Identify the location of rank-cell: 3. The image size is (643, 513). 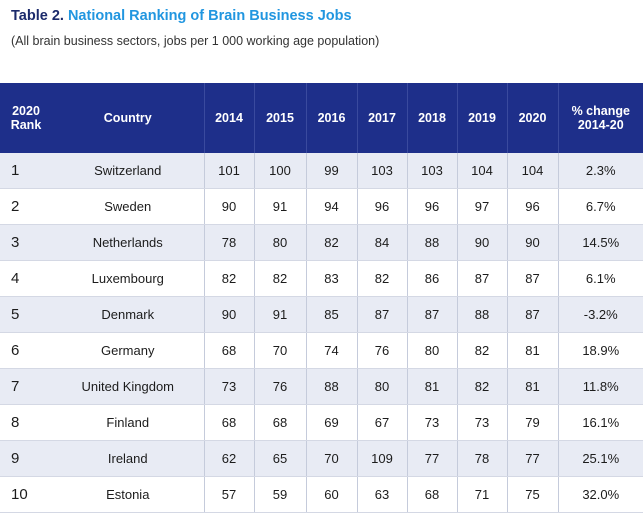
(26, 242).